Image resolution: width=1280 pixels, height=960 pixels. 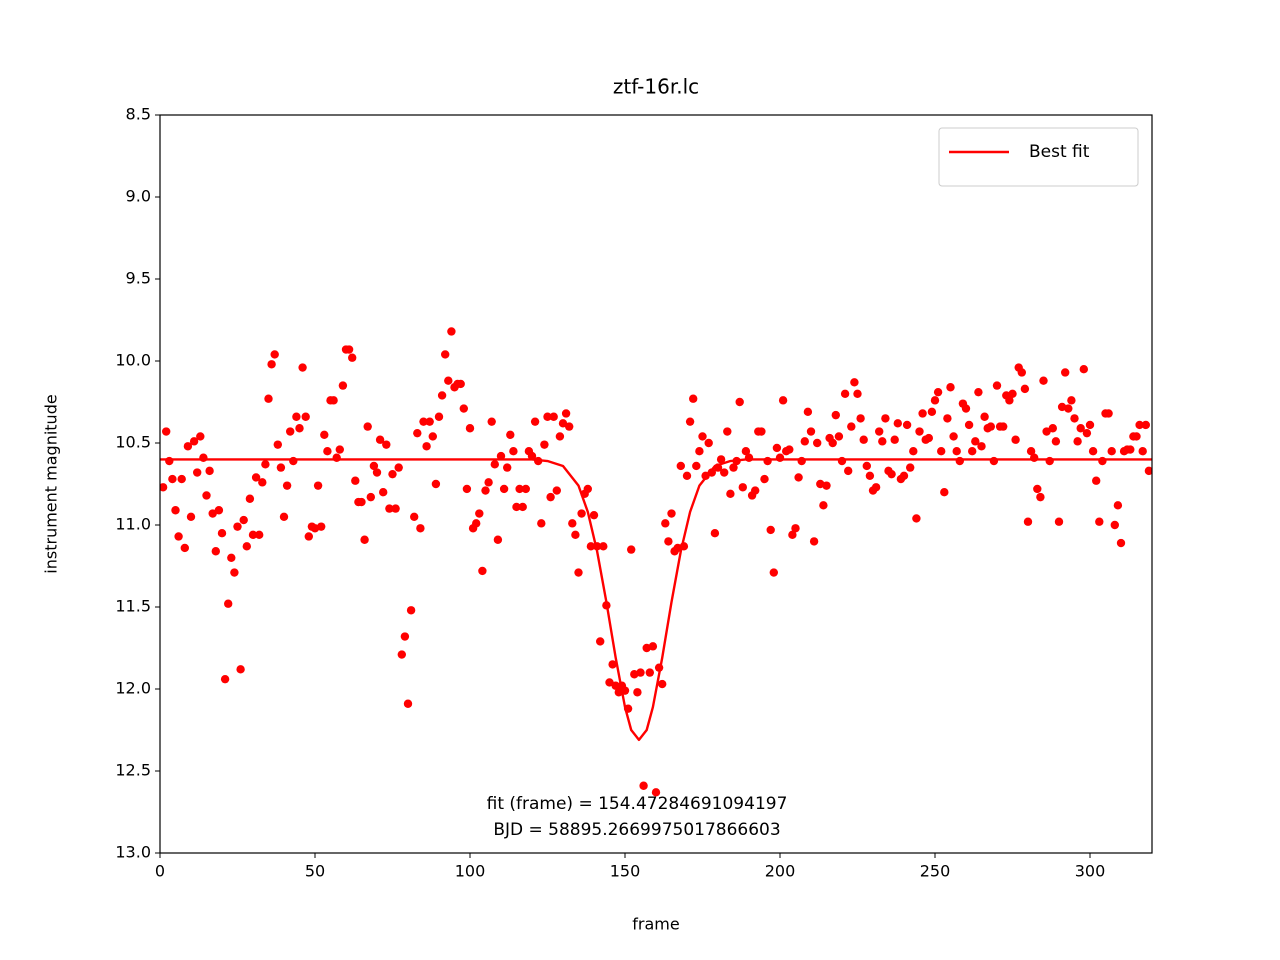 What do you see at coordinates (625, 871) in the screenshot?
I see `x-tick-label: 150` at bounding box center [625, 871].